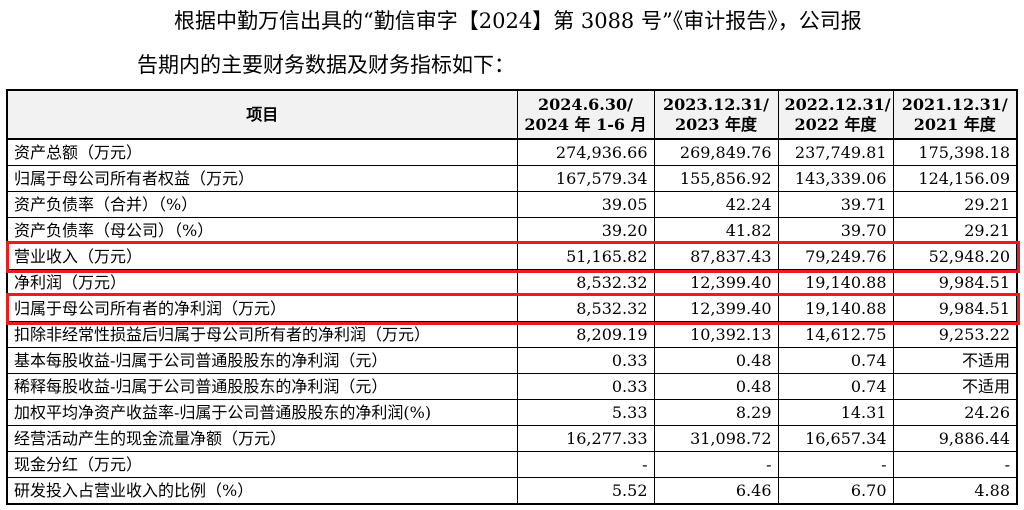 This screenshot has height=510, width=1024. I want to click on row-value: 167,579.34, so click(585, 178).